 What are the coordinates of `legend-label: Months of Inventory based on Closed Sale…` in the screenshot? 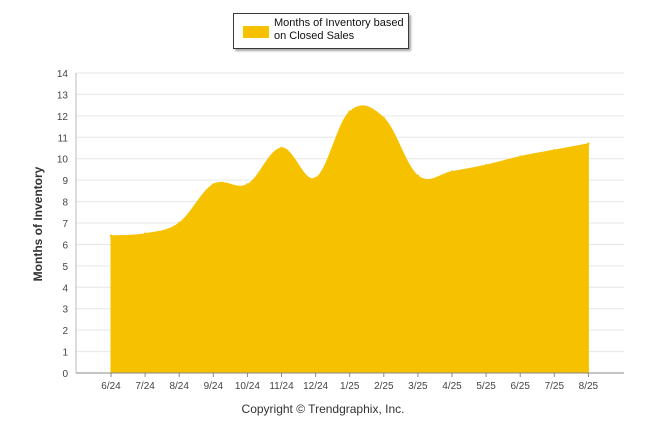 It's located at (339, 29).